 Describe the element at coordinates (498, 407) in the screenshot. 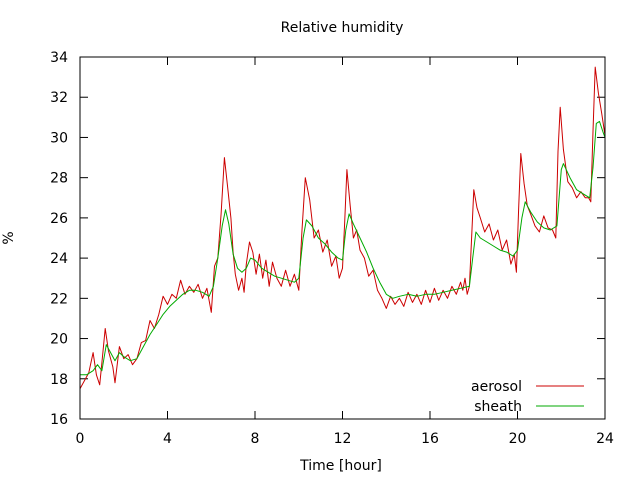

I see `legend-label-sheath: sheath` at that location.